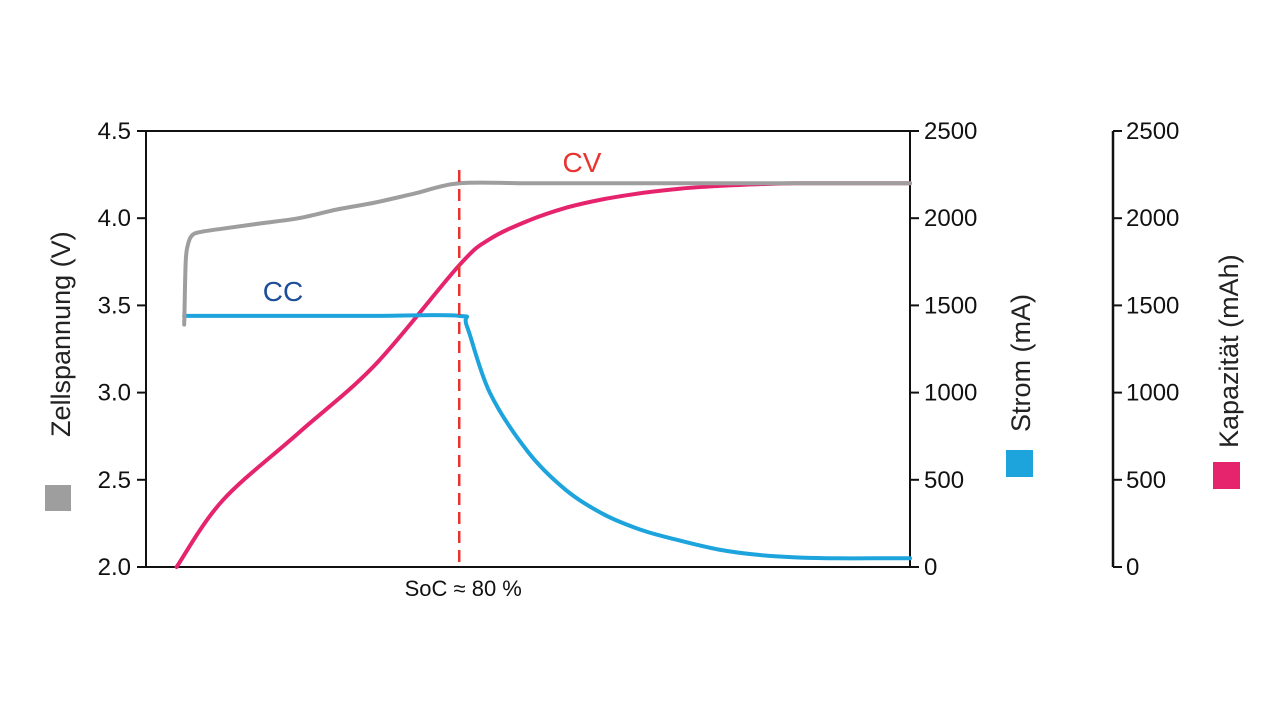 This screenshot has width=1280, height=721. Describe the element at coordinates (950, 131) in the screenshot. I see `current-axis-tick-label: 2500` at that location.